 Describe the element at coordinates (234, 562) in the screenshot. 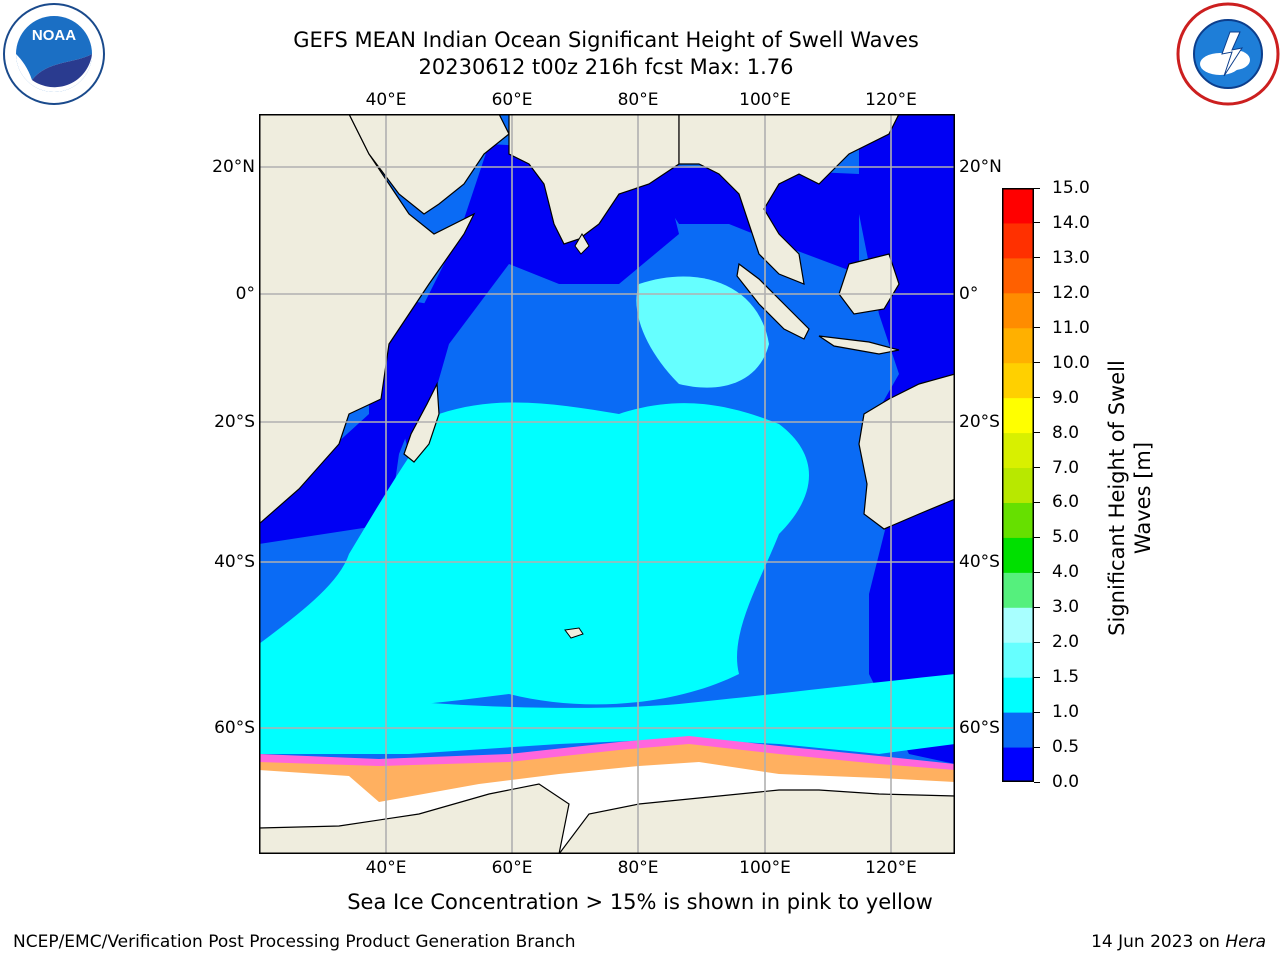

I see `lat-tick-left: 40°S` at that location.